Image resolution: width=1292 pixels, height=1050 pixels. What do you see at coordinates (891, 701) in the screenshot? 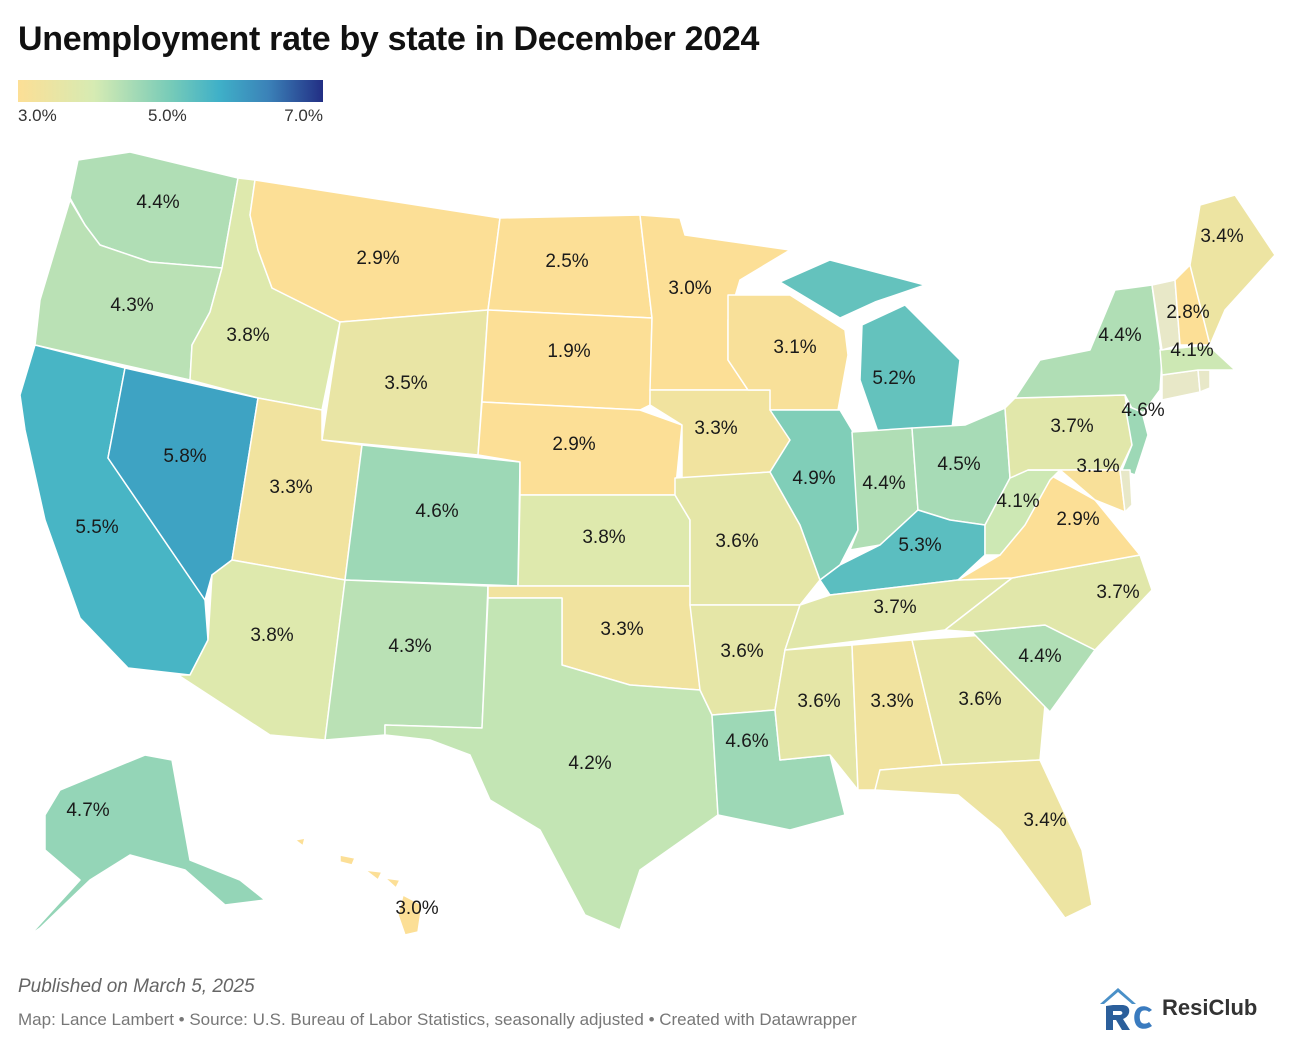
I see `state-label-AL: 3.3%` at bounding box center [891, 701].